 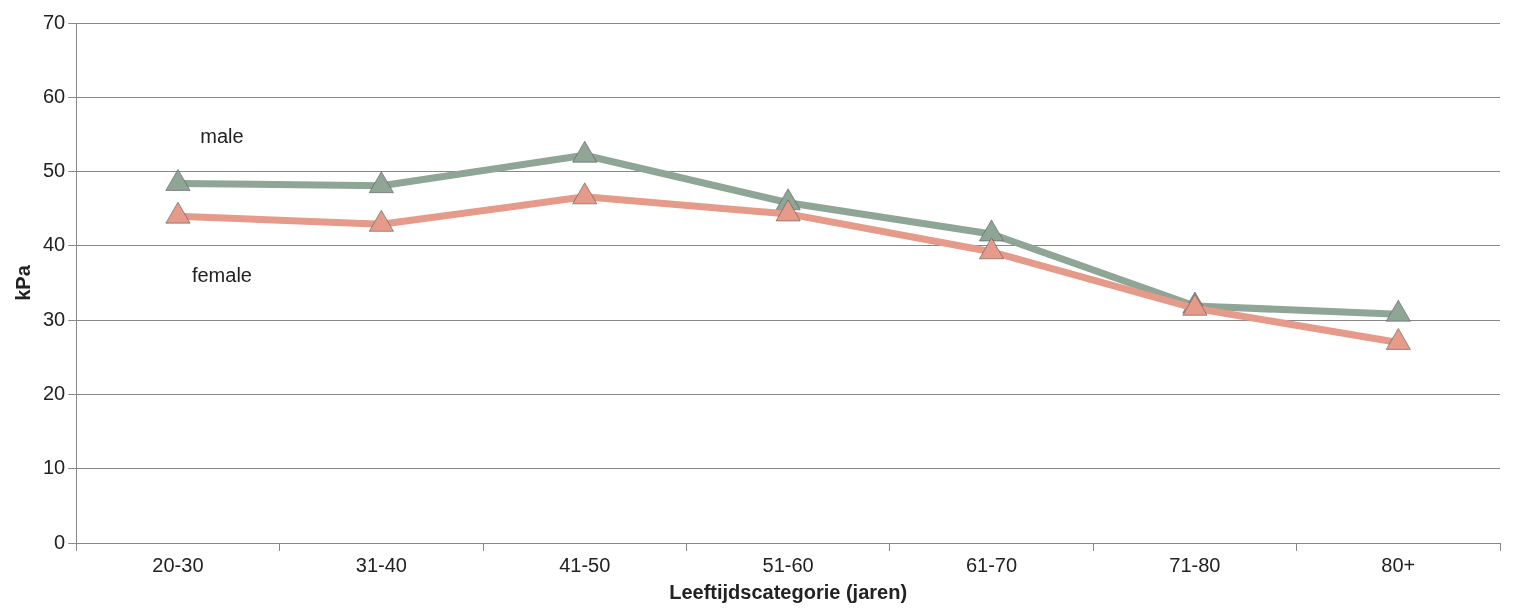 I want to click on series-label: male, so click(x=222, y=135).